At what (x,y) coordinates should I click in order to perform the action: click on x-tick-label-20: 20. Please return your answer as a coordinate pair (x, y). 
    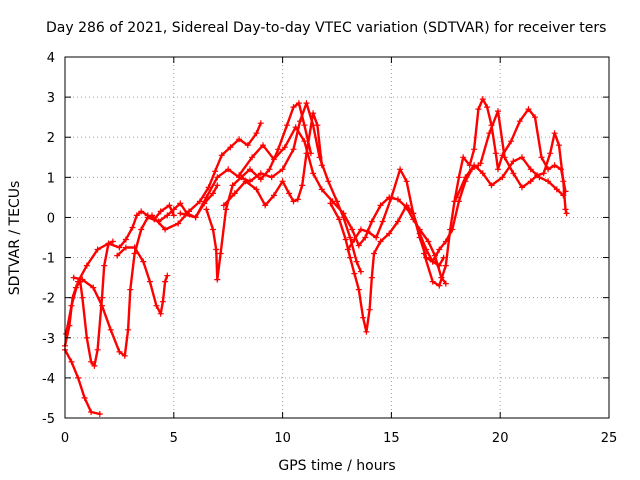
    Looking at the image, I should click on (500, 438).